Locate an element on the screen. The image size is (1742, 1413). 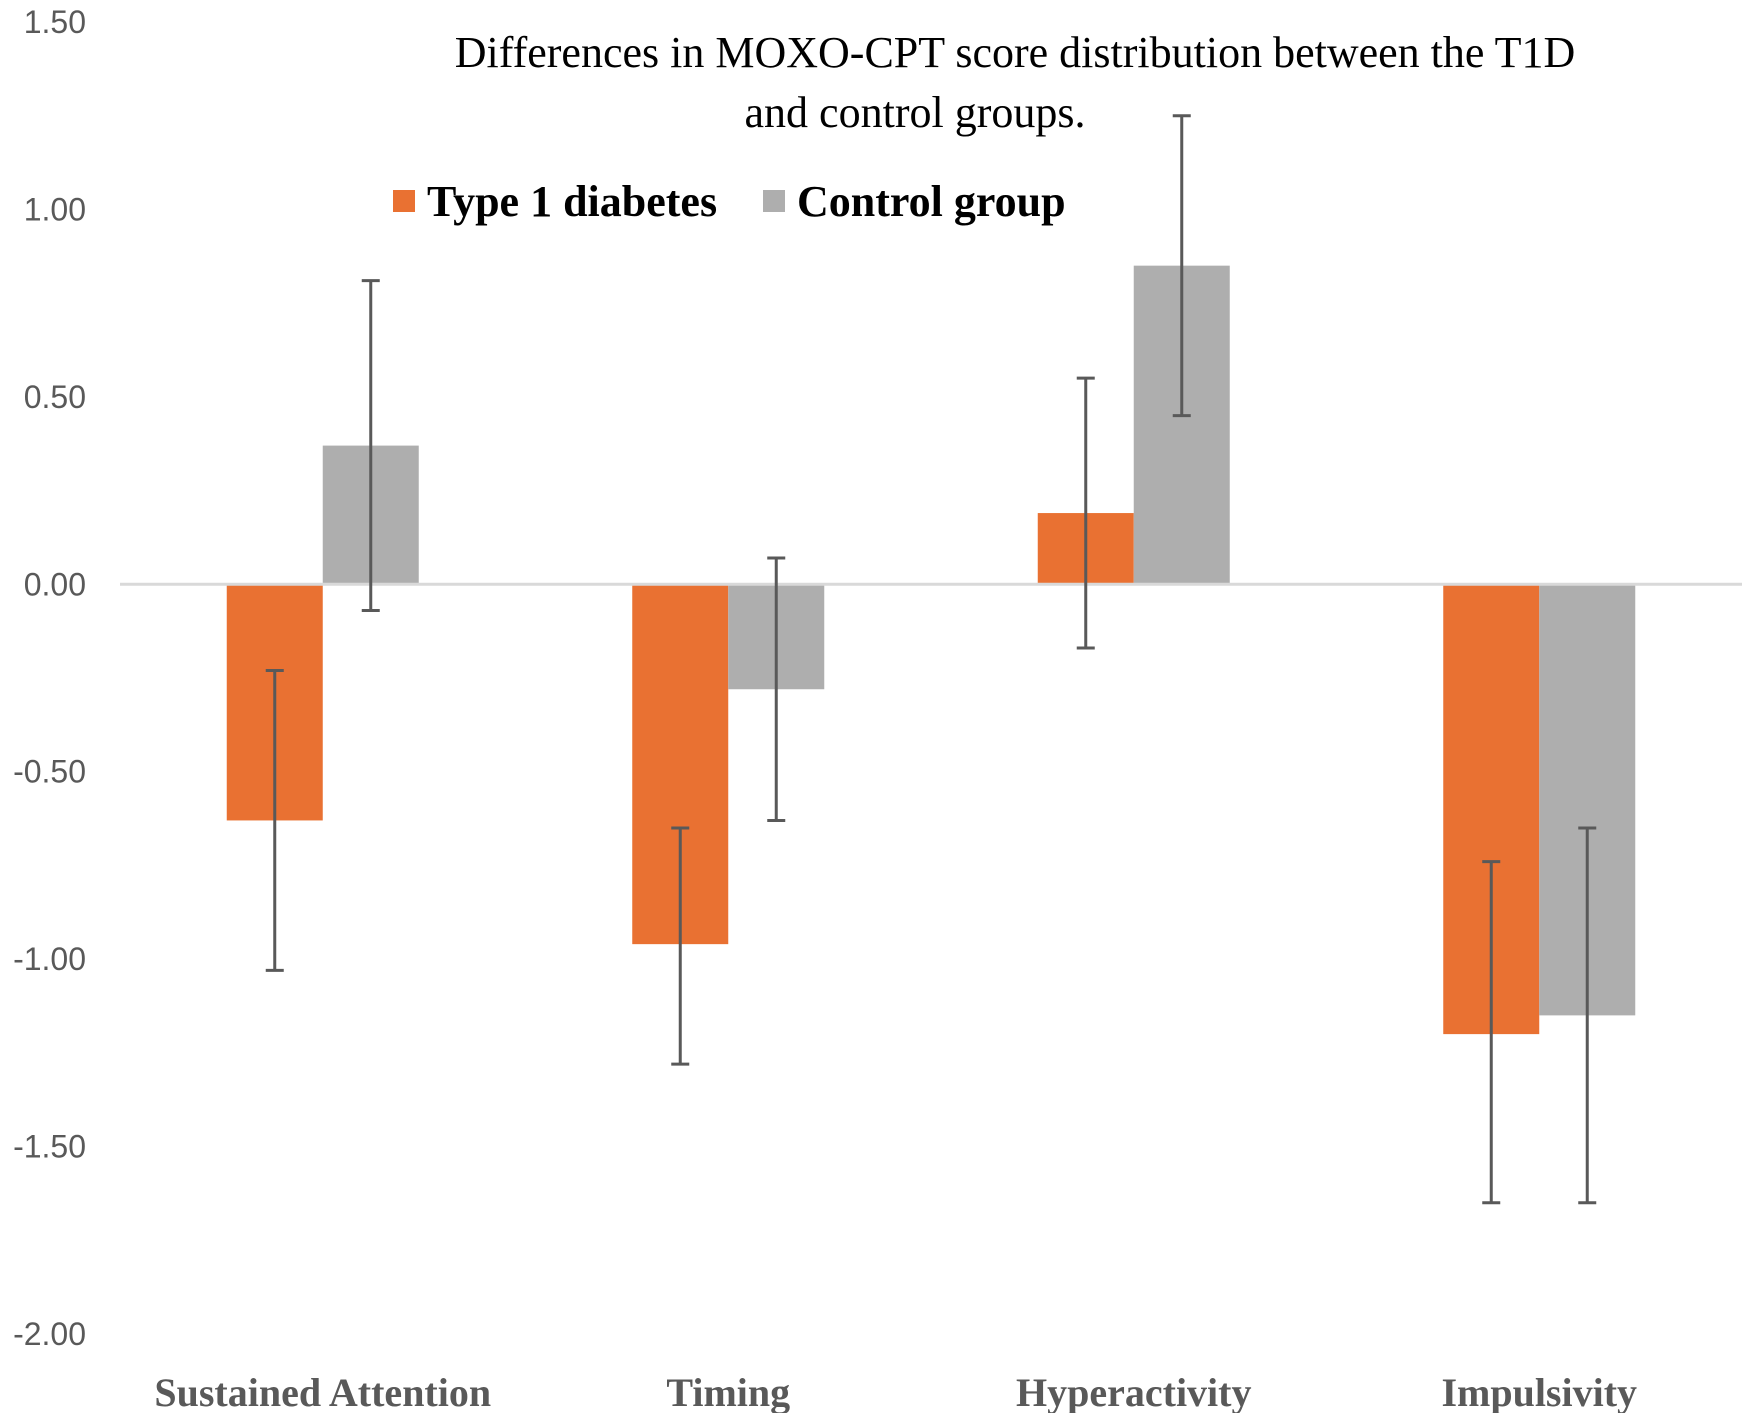
category-label-impulsivity: Impulsivity is located at coordinates (1539, 1391).